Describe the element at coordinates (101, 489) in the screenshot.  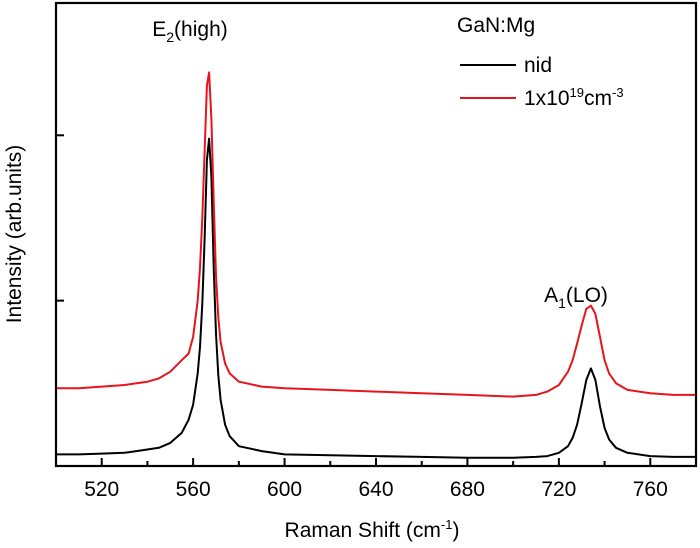
I see `x-tick-label: 520` at that location.